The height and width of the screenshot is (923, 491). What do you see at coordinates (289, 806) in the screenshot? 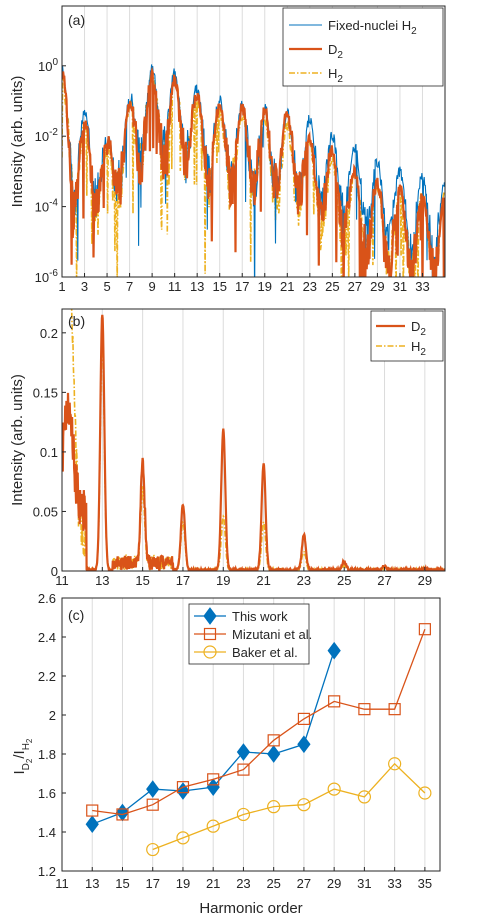
I see `series-h2-line` at bounding box center [289, 806].